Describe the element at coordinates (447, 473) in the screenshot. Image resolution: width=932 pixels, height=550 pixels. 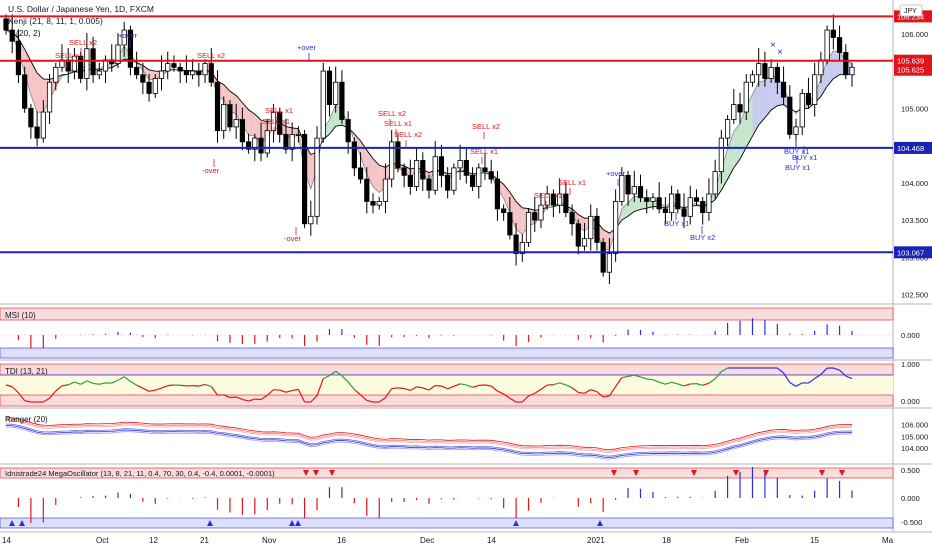
I see `mega-zone` at that location.